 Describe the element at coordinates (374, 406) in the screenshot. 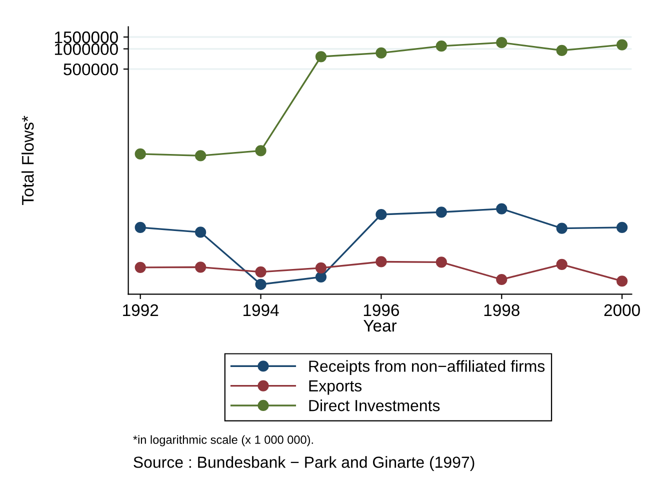

I see `legend-label: Direct Investments` at that location.